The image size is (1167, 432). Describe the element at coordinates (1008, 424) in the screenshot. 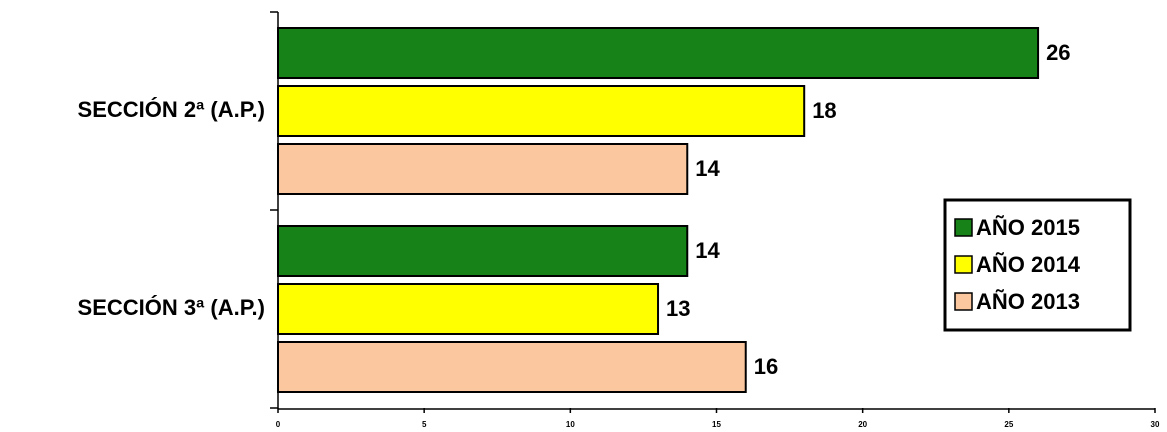

I see `x-tick-label: 25` at that location.